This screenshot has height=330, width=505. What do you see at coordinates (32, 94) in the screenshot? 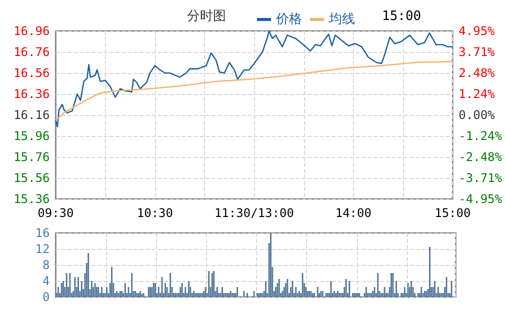
I see `y-tick-label: 16.36` at bounding box center [32, 94].